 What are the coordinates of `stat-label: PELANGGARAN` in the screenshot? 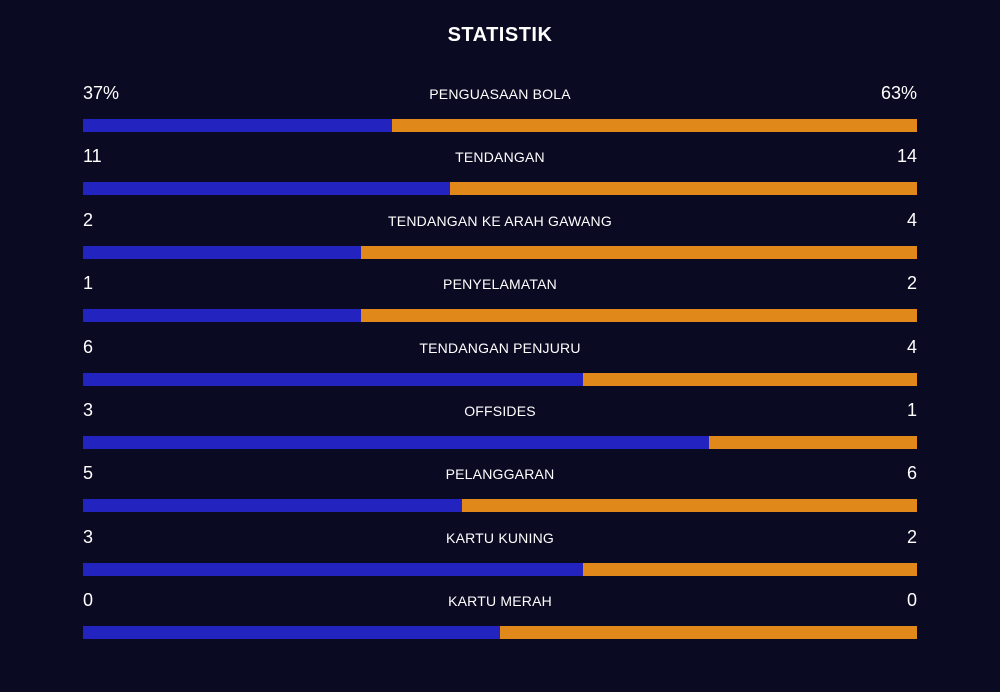 It's located at (500, 474).